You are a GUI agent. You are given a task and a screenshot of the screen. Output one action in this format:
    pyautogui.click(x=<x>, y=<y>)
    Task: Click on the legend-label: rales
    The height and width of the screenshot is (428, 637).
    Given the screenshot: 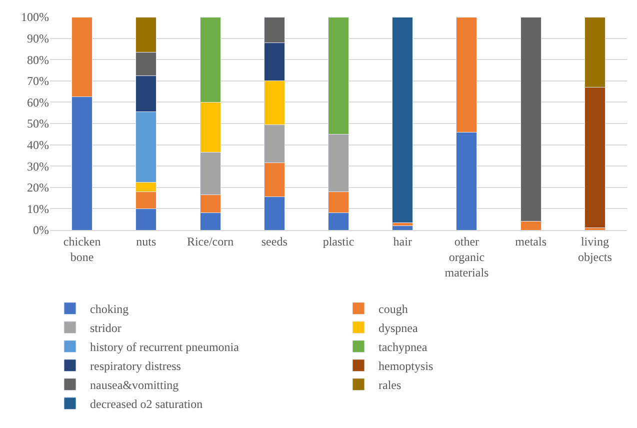 What is the action you would take?
    pyautogui.click(x=390, y=385)
    